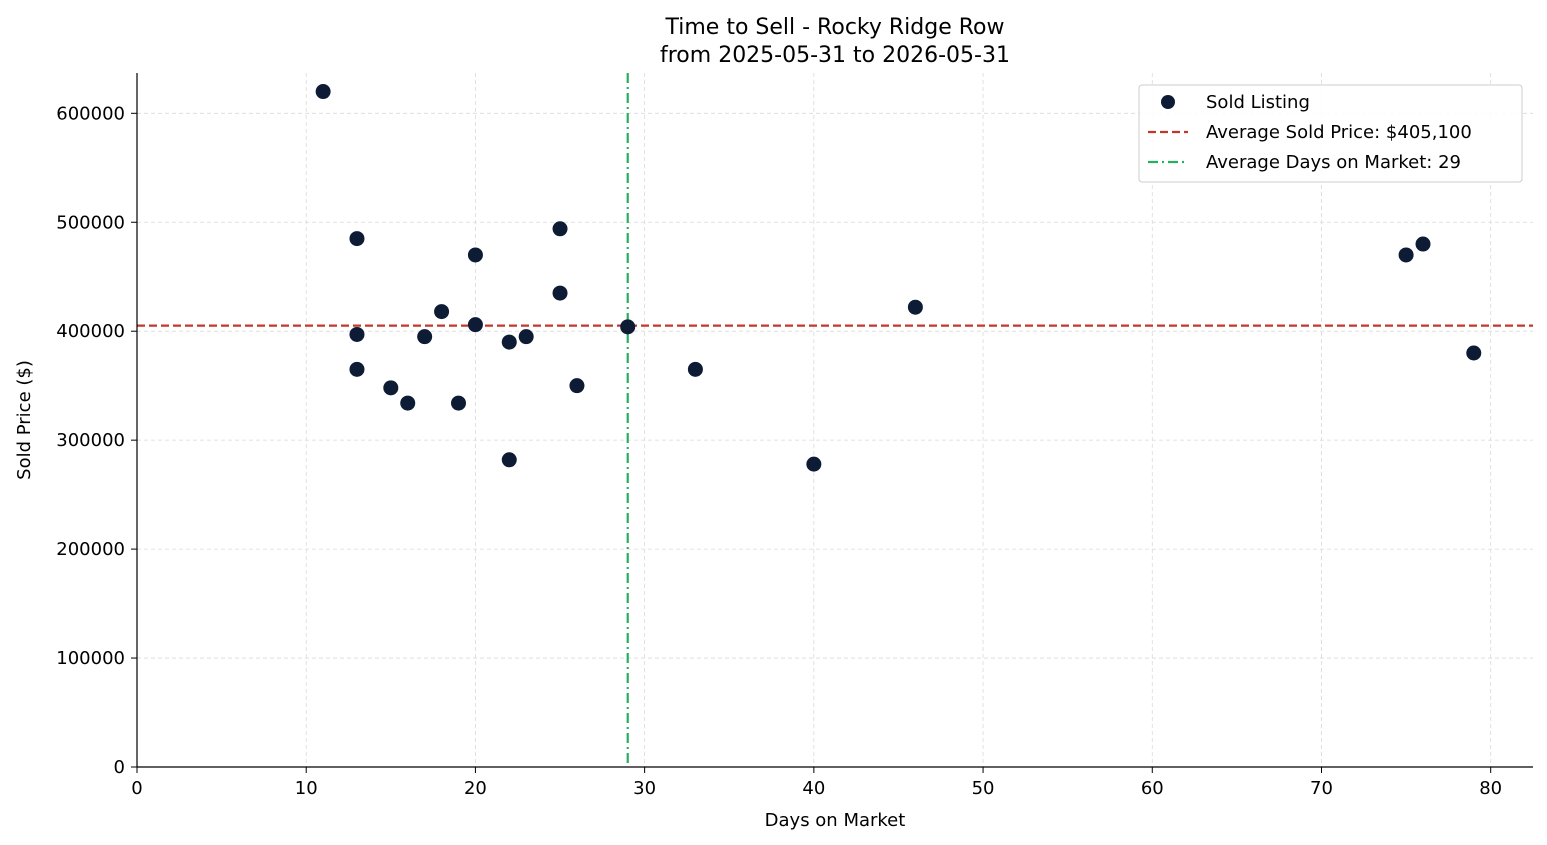 This screenshot has width=1547, height=845. What do you see at coordinates (90, 113) in the screenshot?
I see `y-tick-label: 600000` at bounding box center [90, 113].